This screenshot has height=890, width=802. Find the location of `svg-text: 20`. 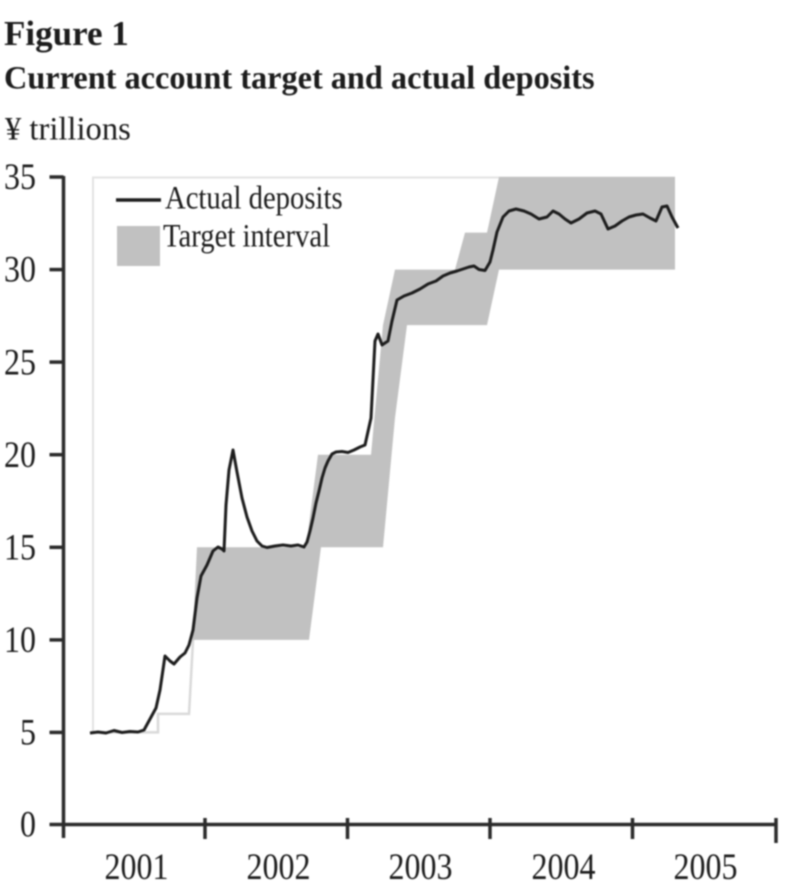

svg-text: 20 is located at coordinates (20, 455).